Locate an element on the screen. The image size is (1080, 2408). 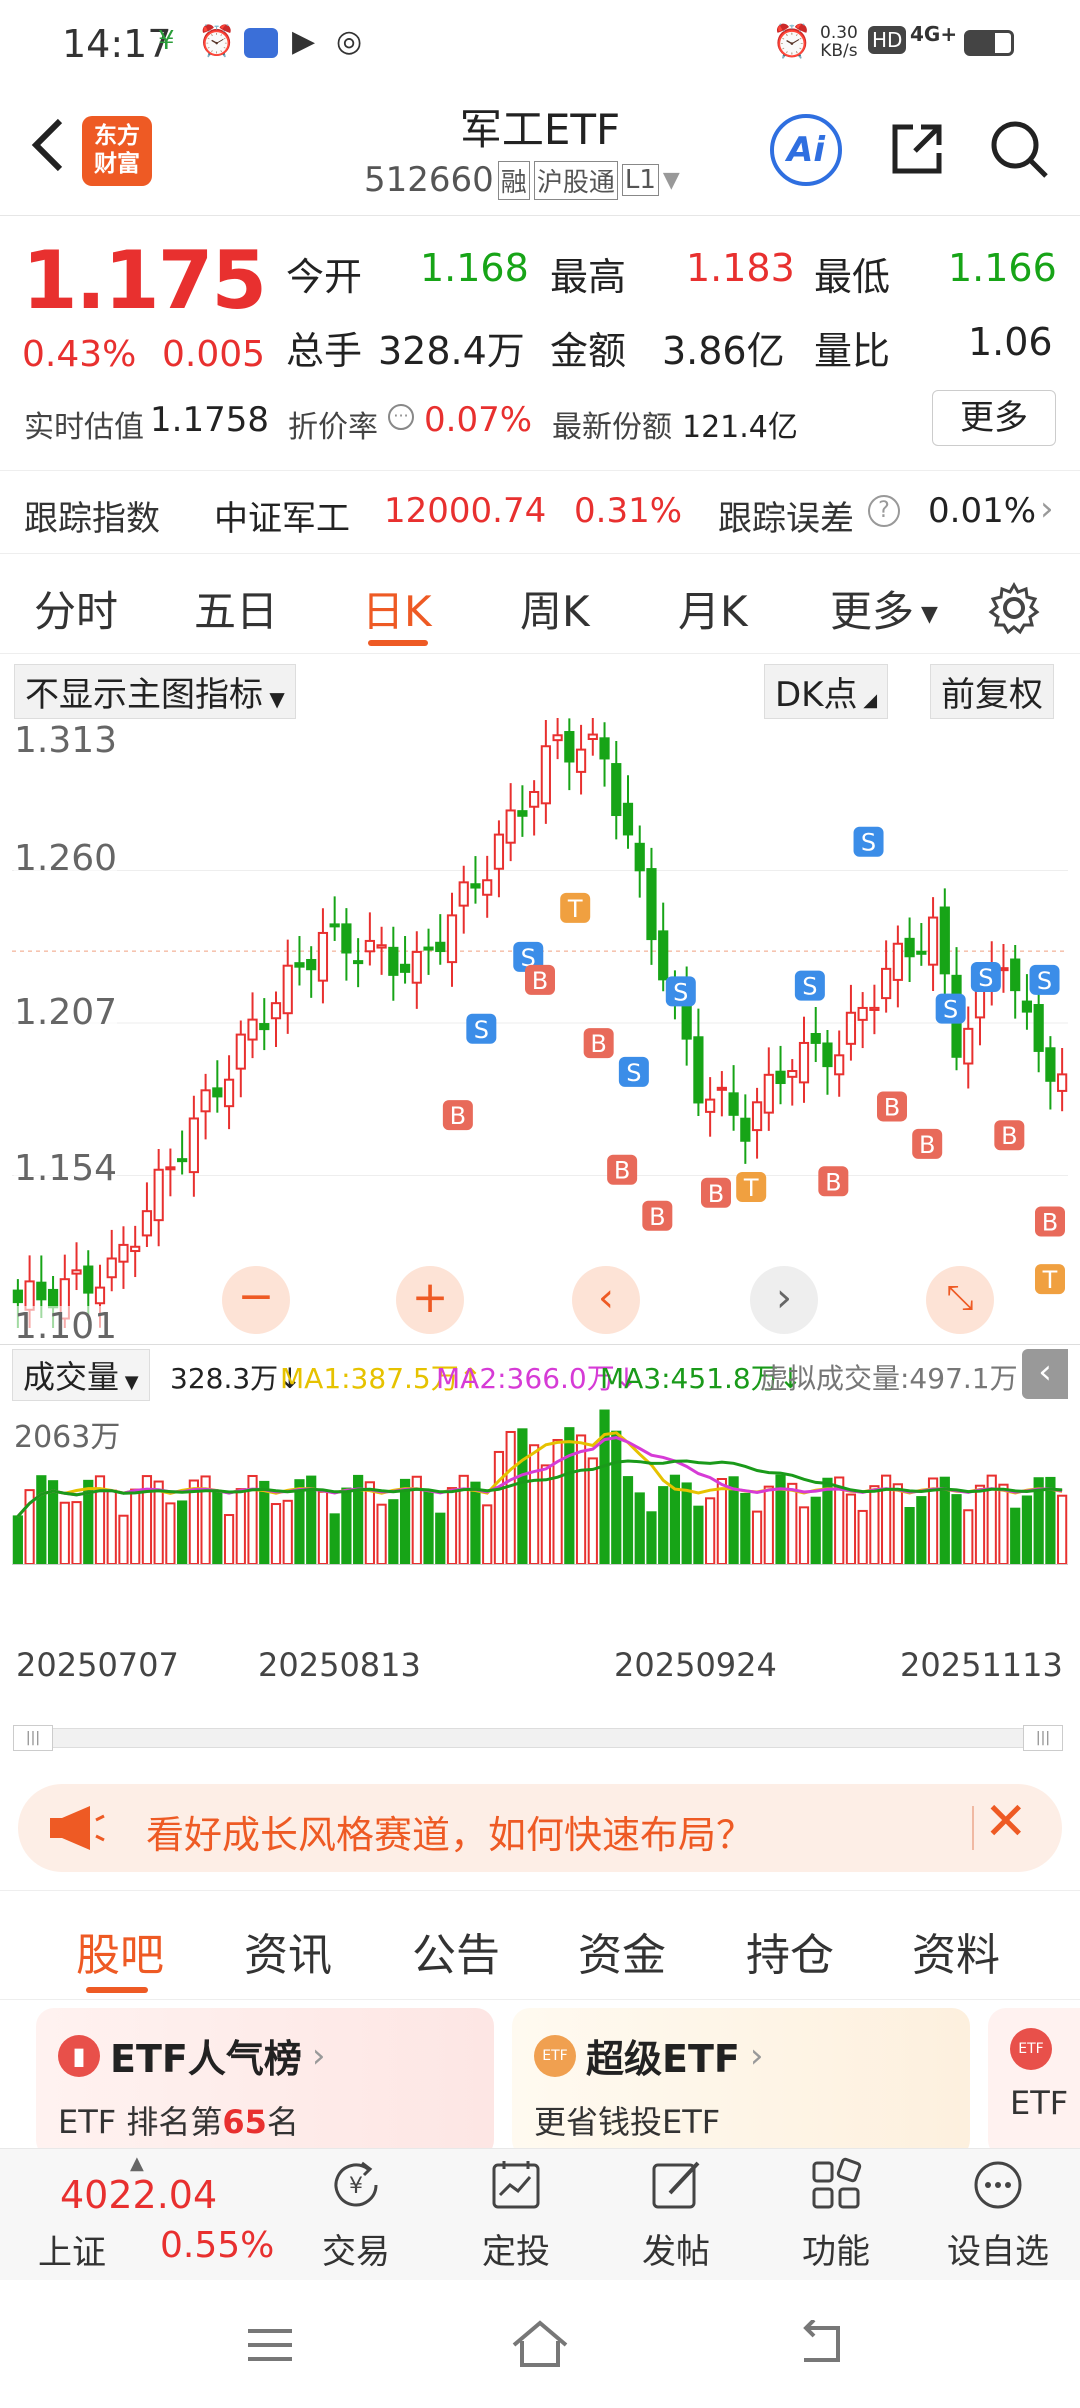
tracking-row: 跟踪指数 中证军工 12000.74 0.31% 跟踪误差 ? 0.01% › is located at coordinates (540, 512).